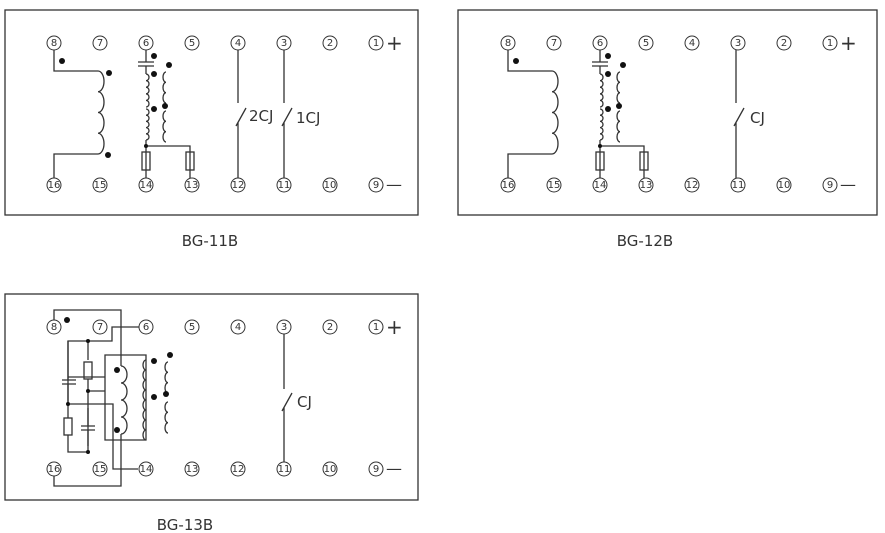 The height and width of the screenshot is (533, 885). I want to click on terminal-number: 10, so click(330, 185).